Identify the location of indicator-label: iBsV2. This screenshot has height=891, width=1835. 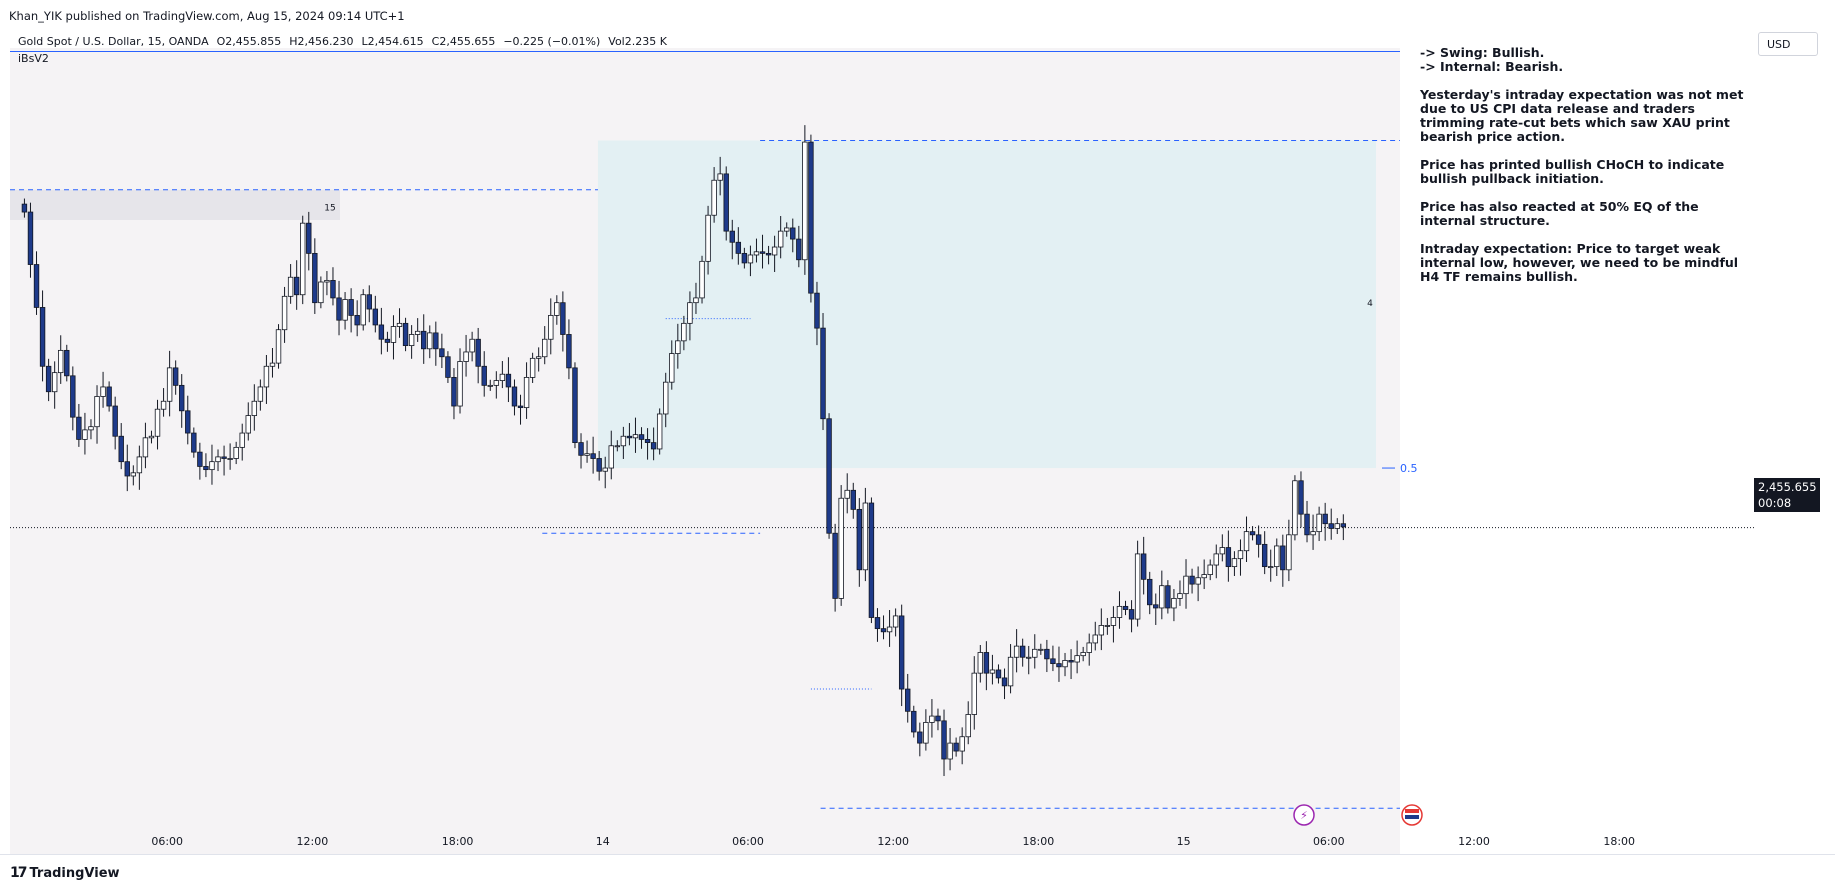
(33, 58).